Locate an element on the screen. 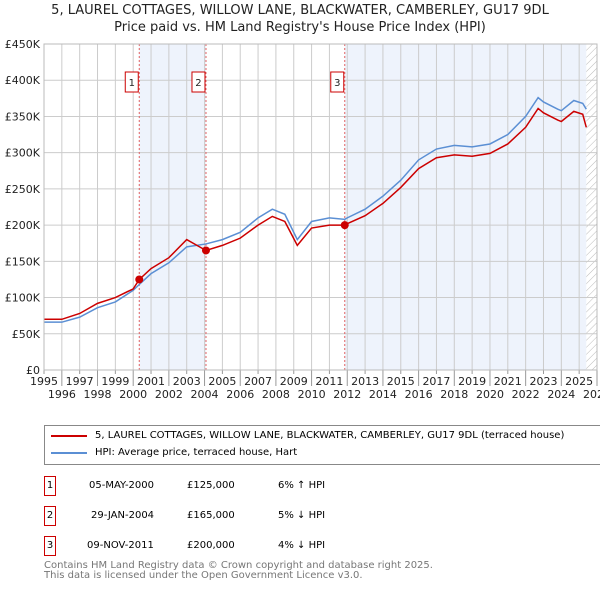 The width and height of the screenshot is (600, 590). y-tick-label: £350K is located at coordinates (23, 116).